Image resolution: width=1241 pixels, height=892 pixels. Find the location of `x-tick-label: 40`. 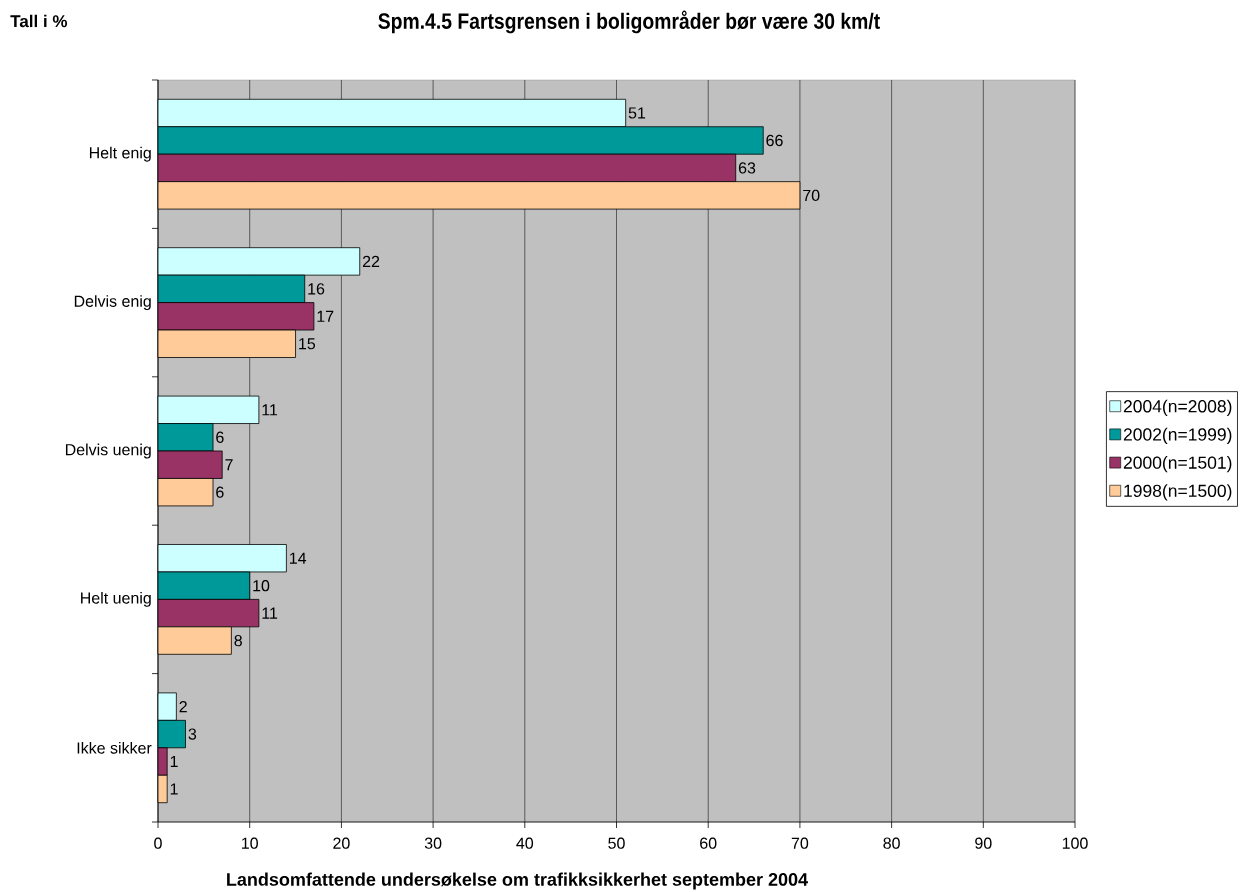

x-tick-label: 40 is located at coordinates (525, 843).